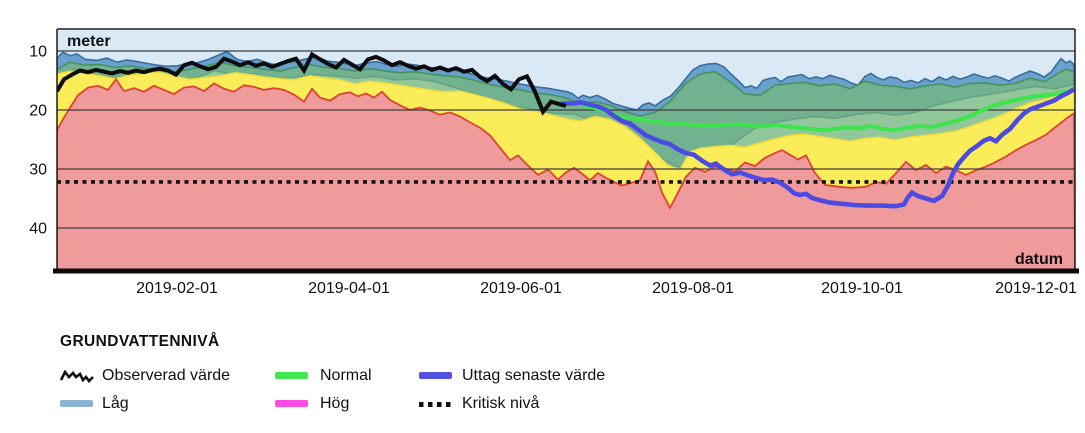 This screenshot has width=1085, height=433. What do you see at coordinates (38, 52) in the screenshot?
I see `y-tick-label: 10` at bounding box center [38, 52].